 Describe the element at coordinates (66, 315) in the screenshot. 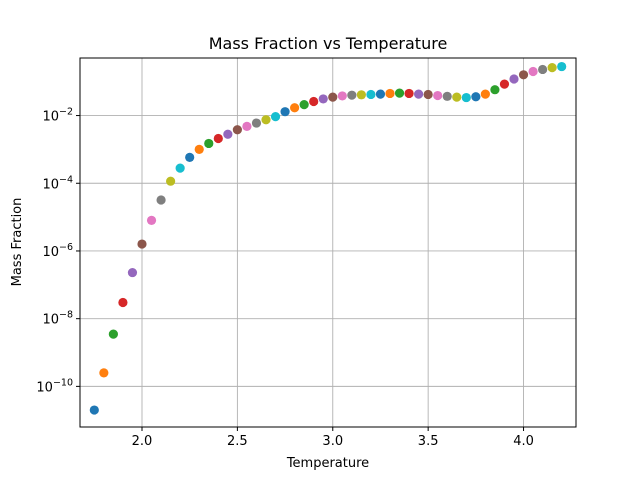

I see `y-tick-exponent: −8` at that location.